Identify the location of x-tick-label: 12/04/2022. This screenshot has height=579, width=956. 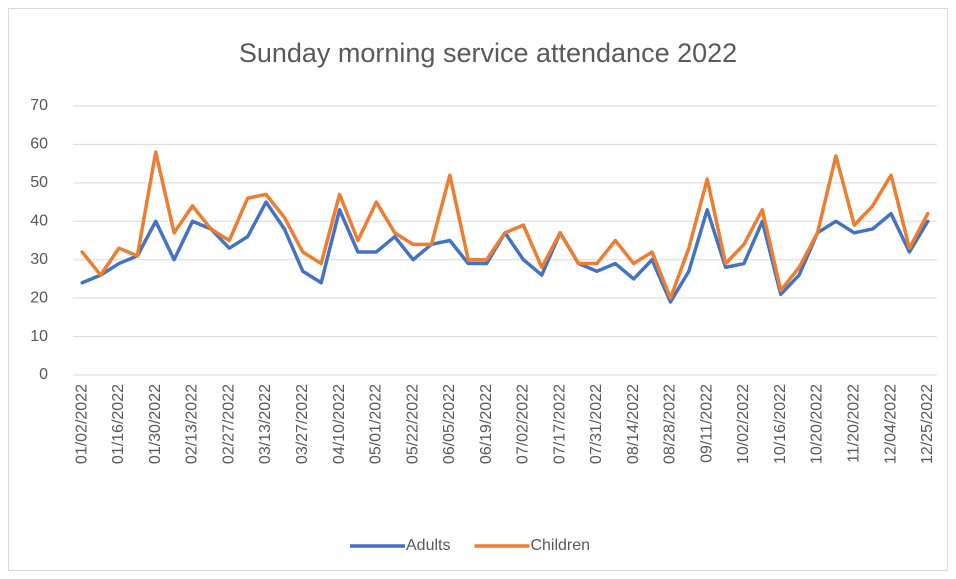
(890, 424).